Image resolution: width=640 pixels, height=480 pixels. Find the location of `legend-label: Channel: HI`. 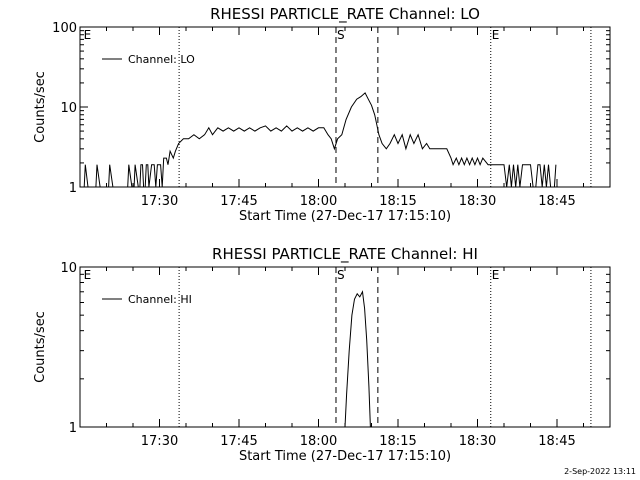

legend-label: Channel: HI is located at coordinates (160, 299).